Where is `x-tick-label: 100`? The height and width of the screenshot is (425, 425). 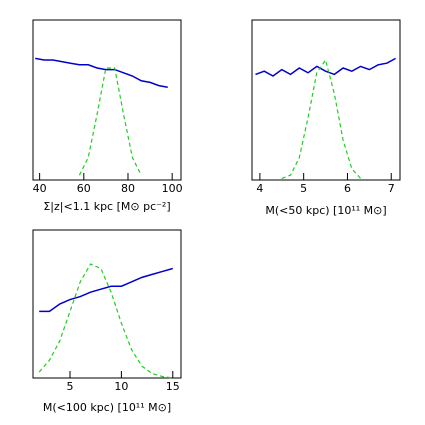
x-tick-label: 100 is located at coordinates (172, 188).